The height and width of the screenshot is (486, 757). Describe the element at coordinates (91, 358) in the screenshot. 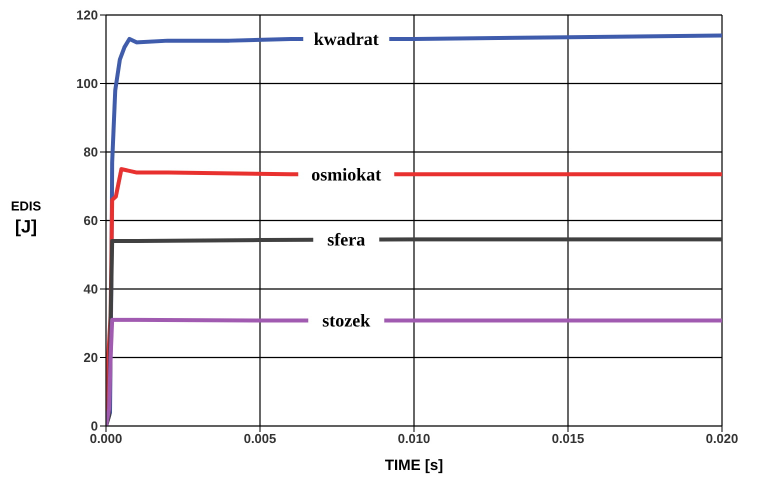

I see `y-tick-label: 20` at that location.